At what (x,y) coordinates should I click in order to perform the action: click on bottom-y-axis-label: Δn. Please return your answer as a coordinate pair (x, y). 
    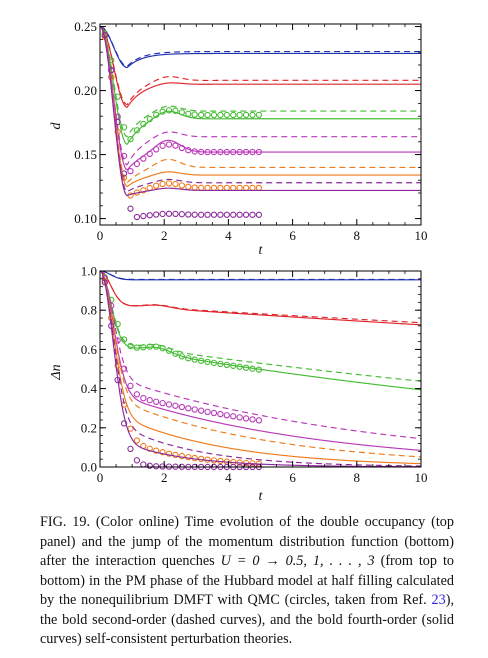
    Looking at the image, I should click on (56, 372).